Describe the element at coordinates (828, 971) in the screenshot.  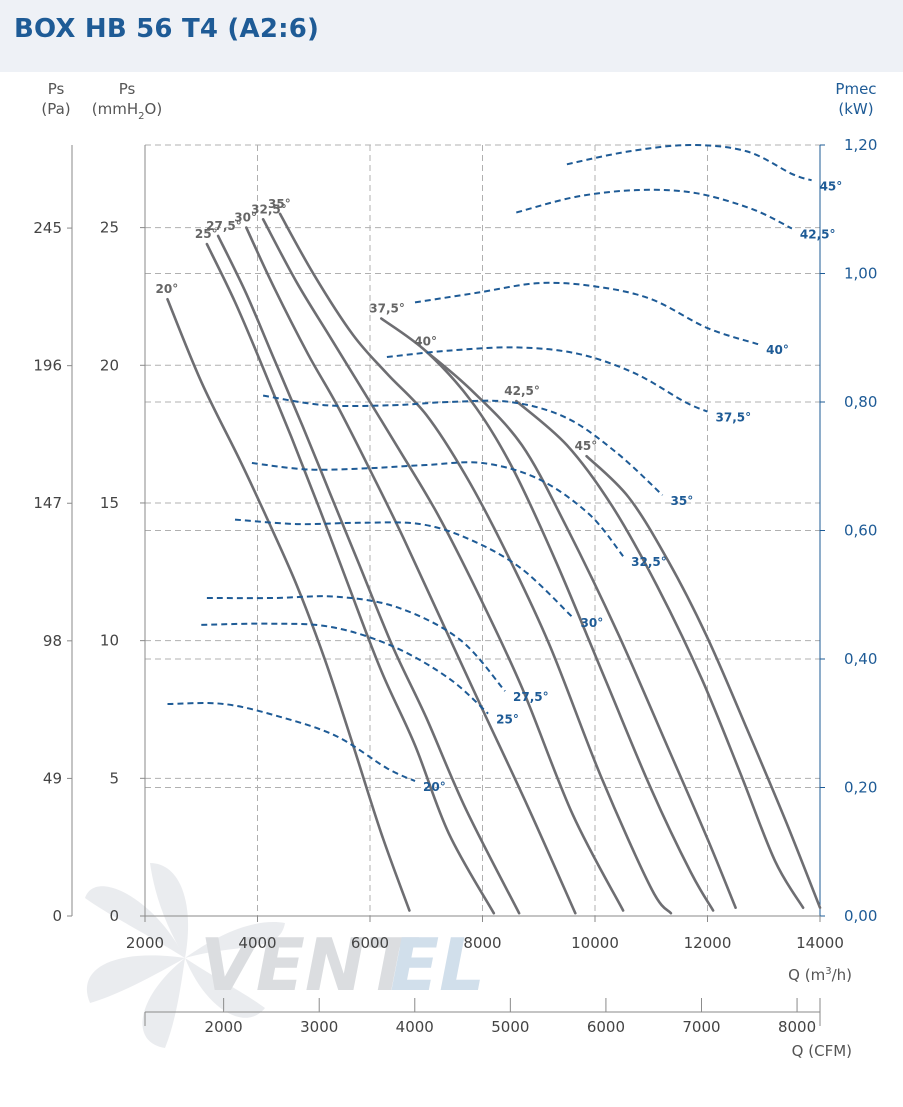
I see `x-axis-m3h-title-sup: 3` at that location.